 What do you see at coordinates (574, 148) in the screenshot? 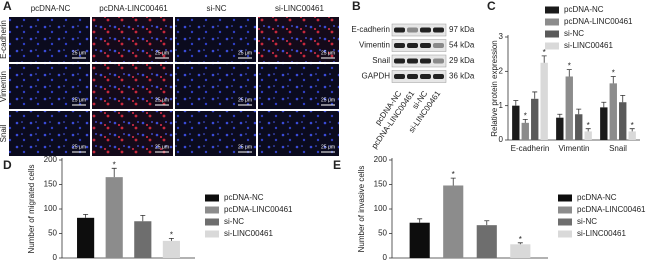
I see `x-tick-label: Vimentin` at bounding box center [574, 148].